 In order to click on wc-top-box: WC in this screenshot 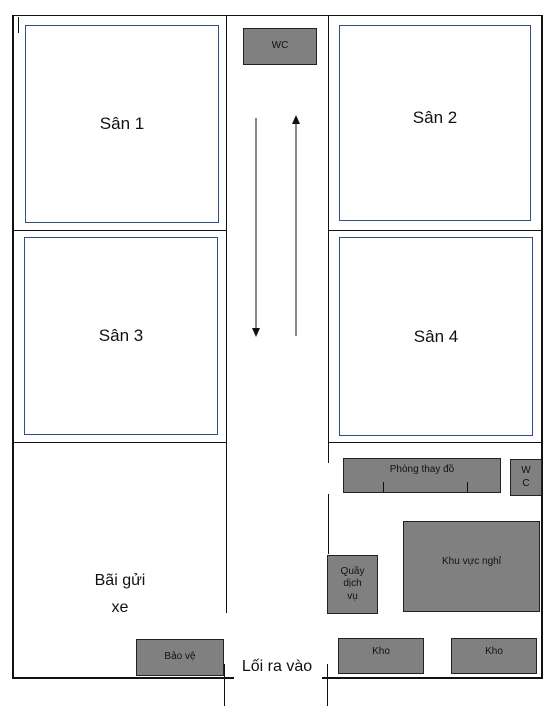, I will do `click(280, 46)`.